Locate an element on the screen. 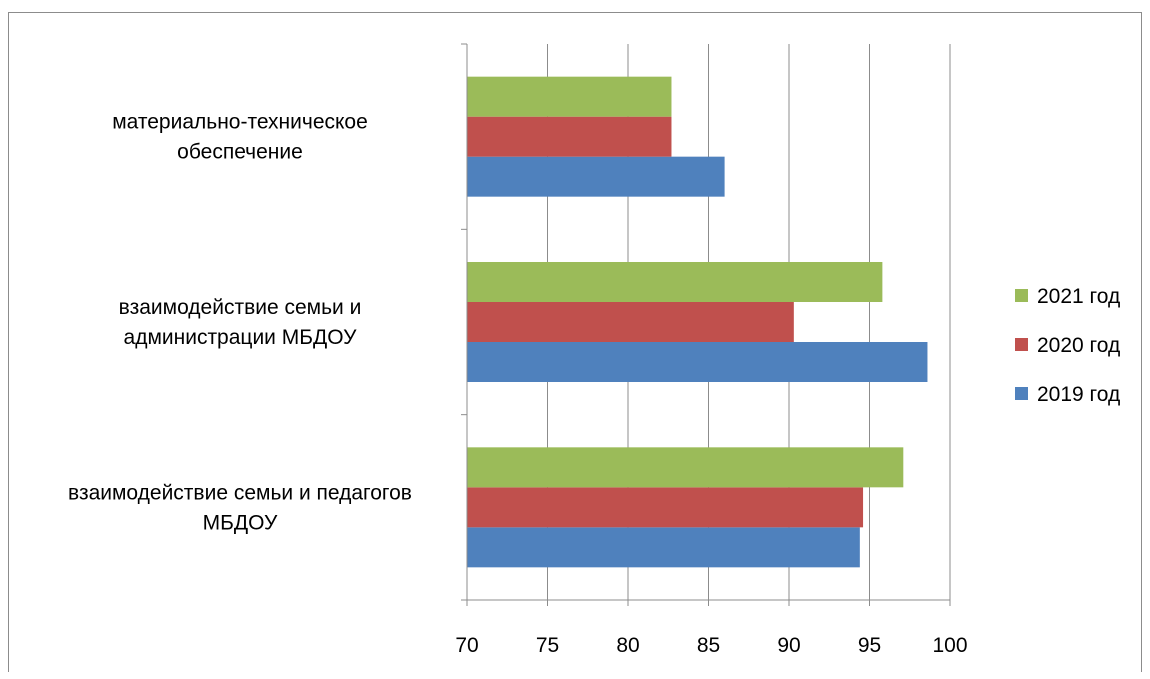 This screenshot has height=679, width=1150. bar-2021-год-cat-0 is located at coordinates (685, 467).